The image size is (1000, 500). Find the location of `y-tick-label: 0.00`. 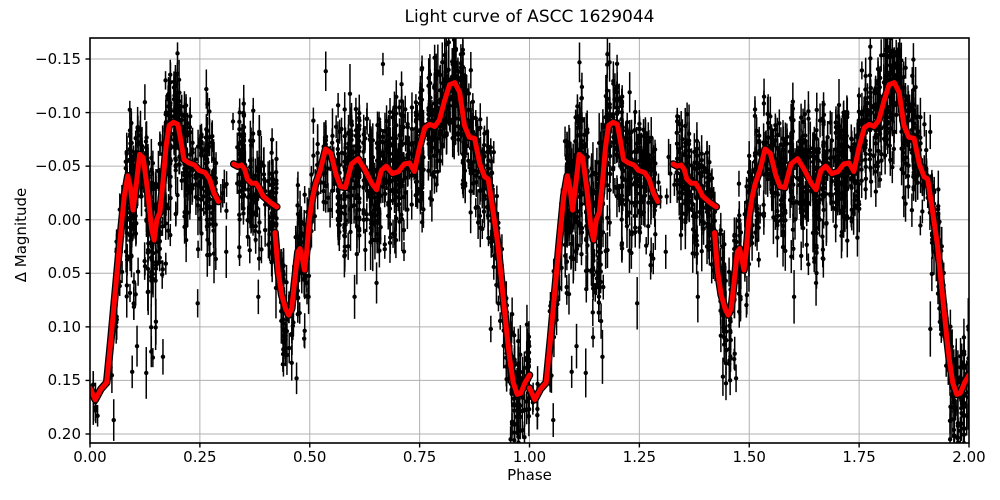

y-tick-label: 0.00 is located at coordinates (64, 219).